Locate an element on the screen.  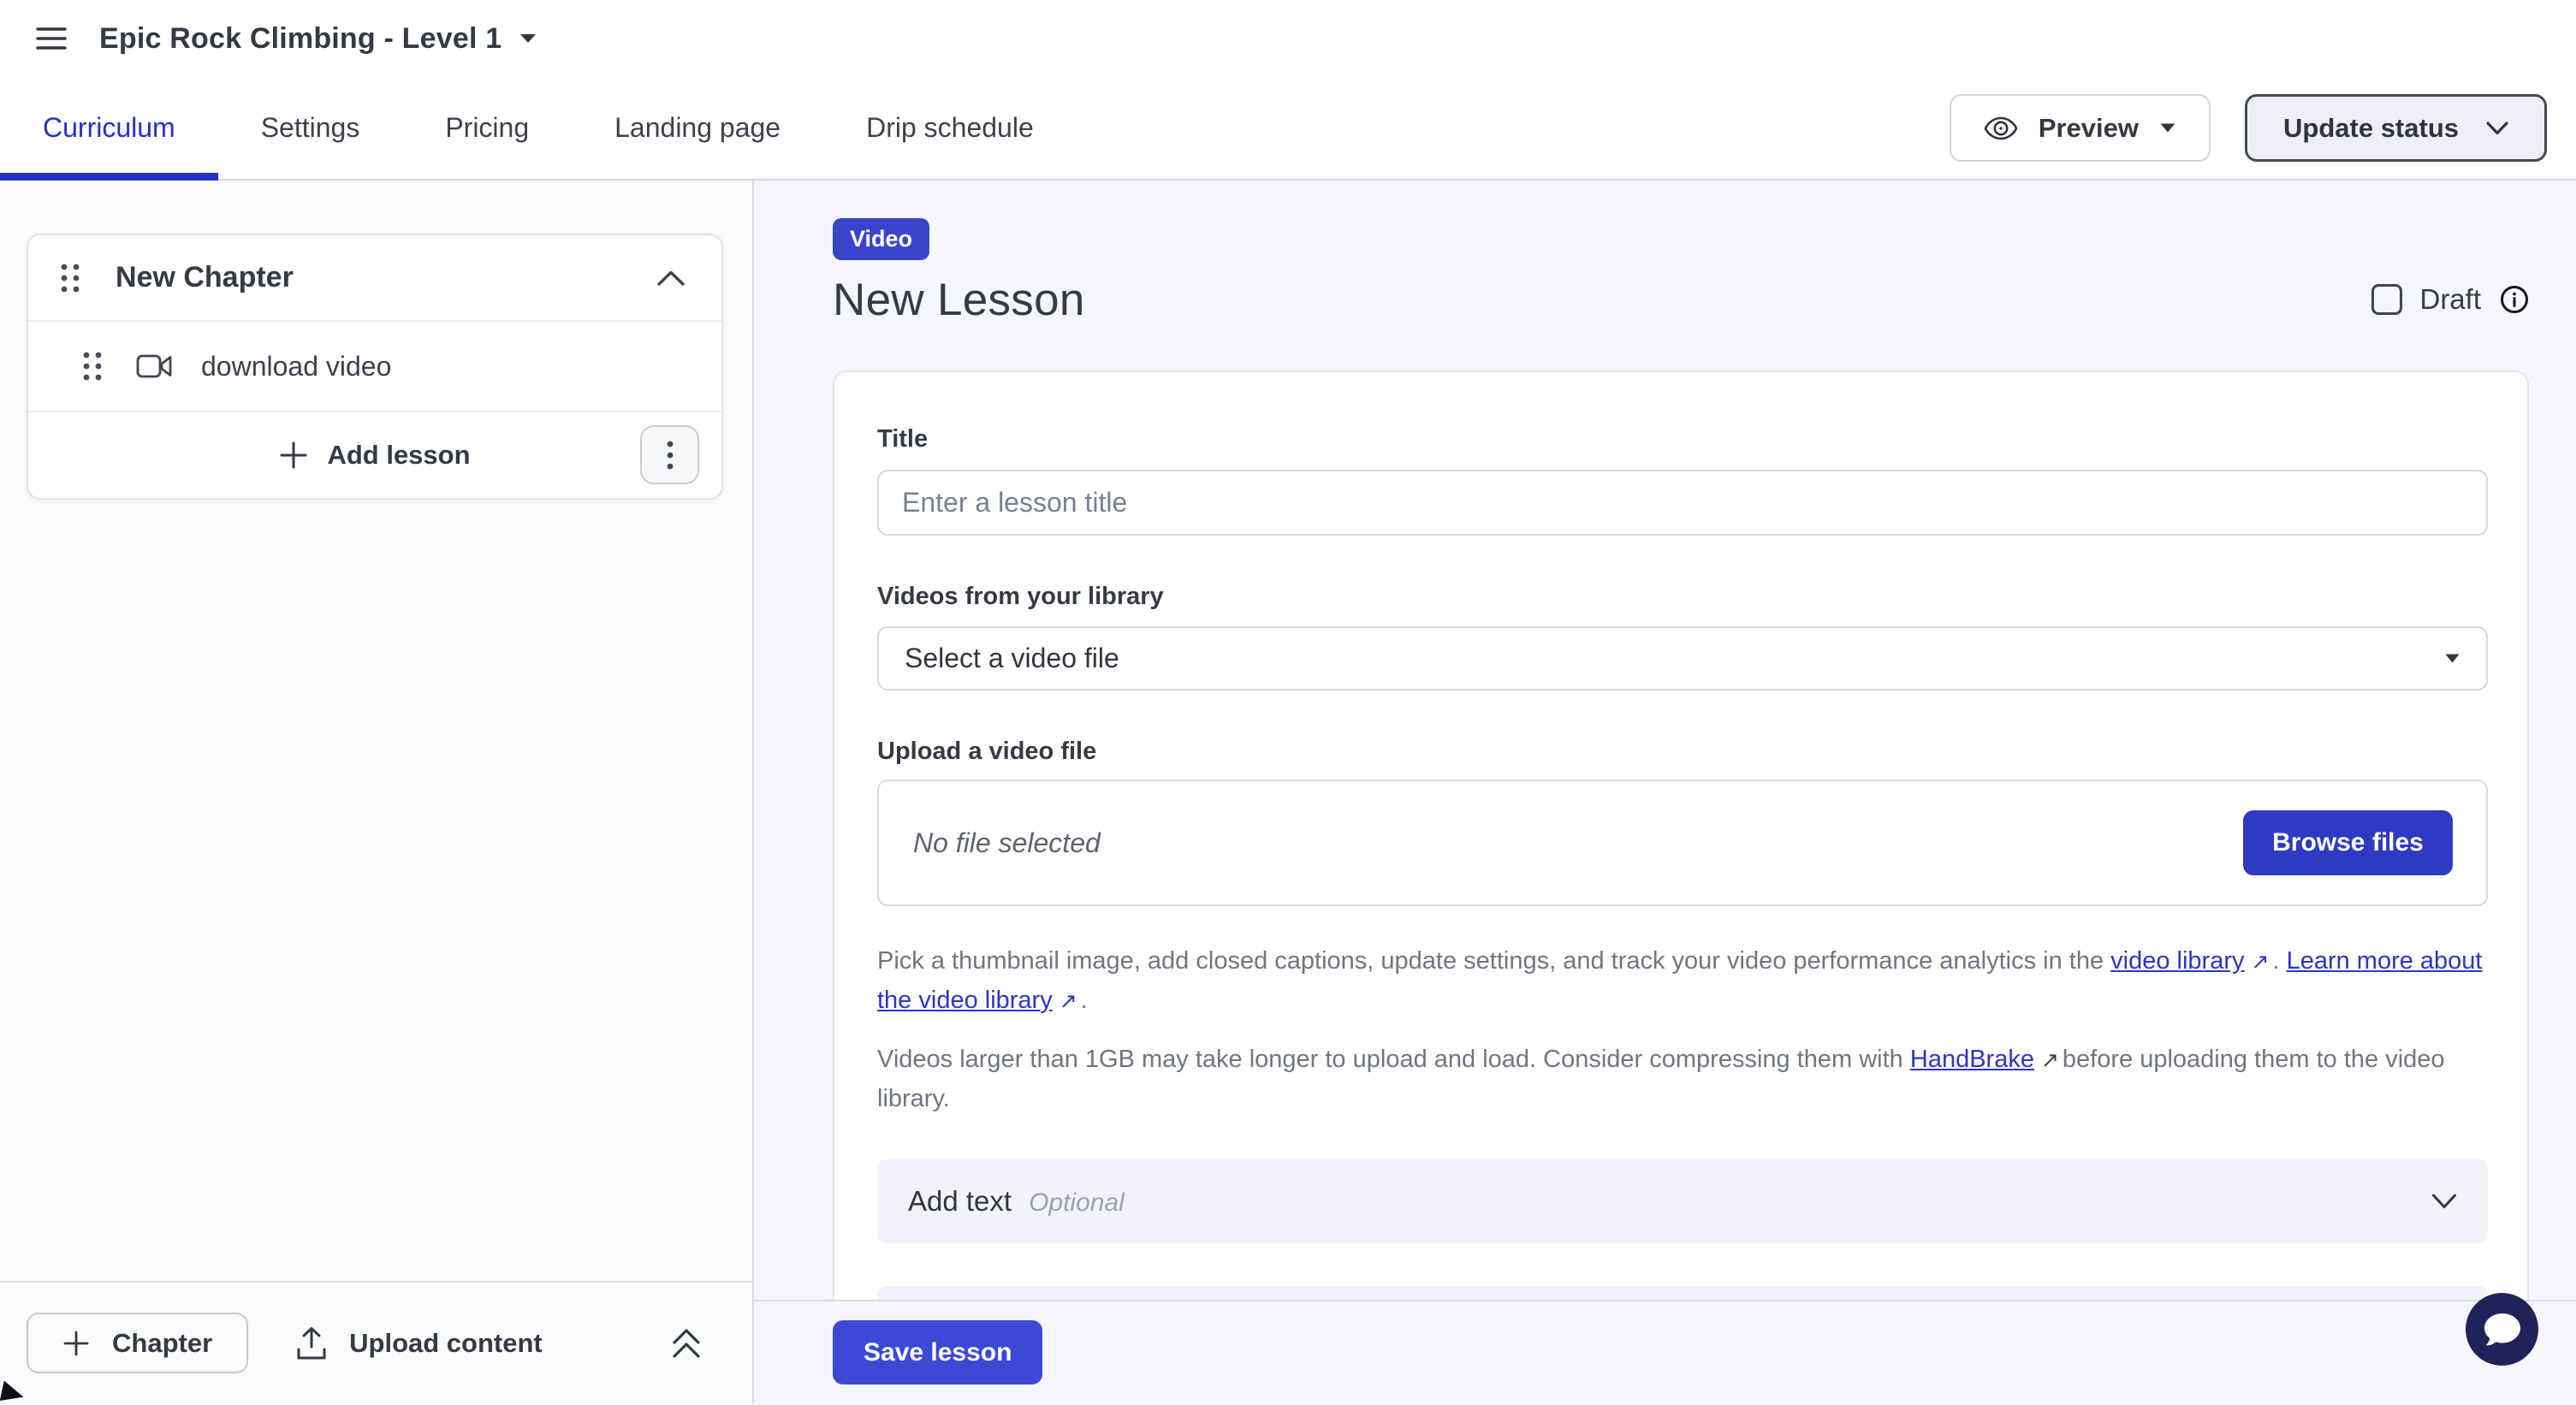
chapter-card: New Chapter download video is located at coordinates (375, 367).